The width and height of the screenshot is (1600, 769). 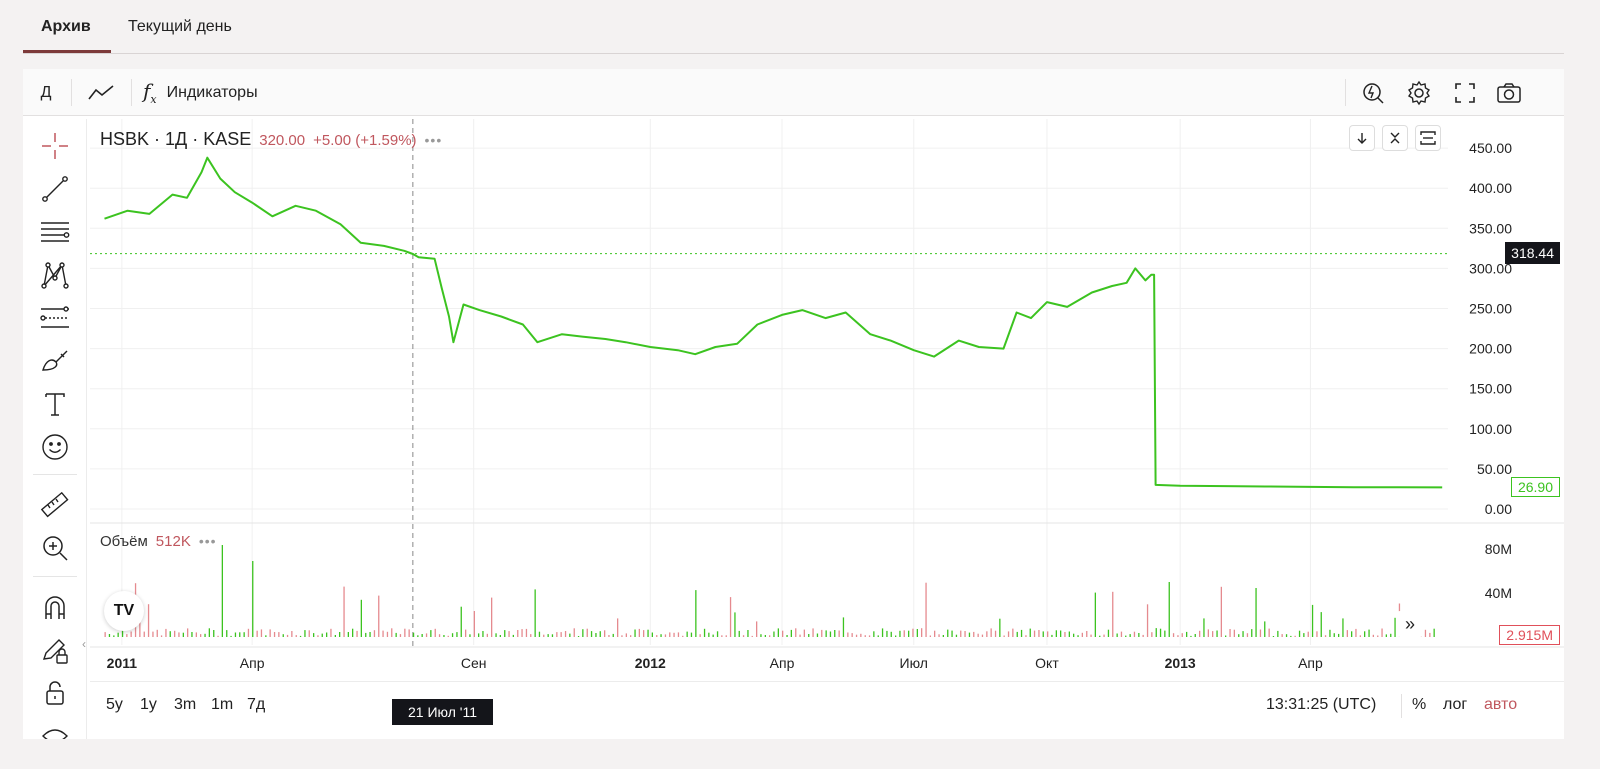 What do you see at coordinates (1428, 138) in the screenshot?
I see `maximize-icon` at bounding box center [1428, 138].